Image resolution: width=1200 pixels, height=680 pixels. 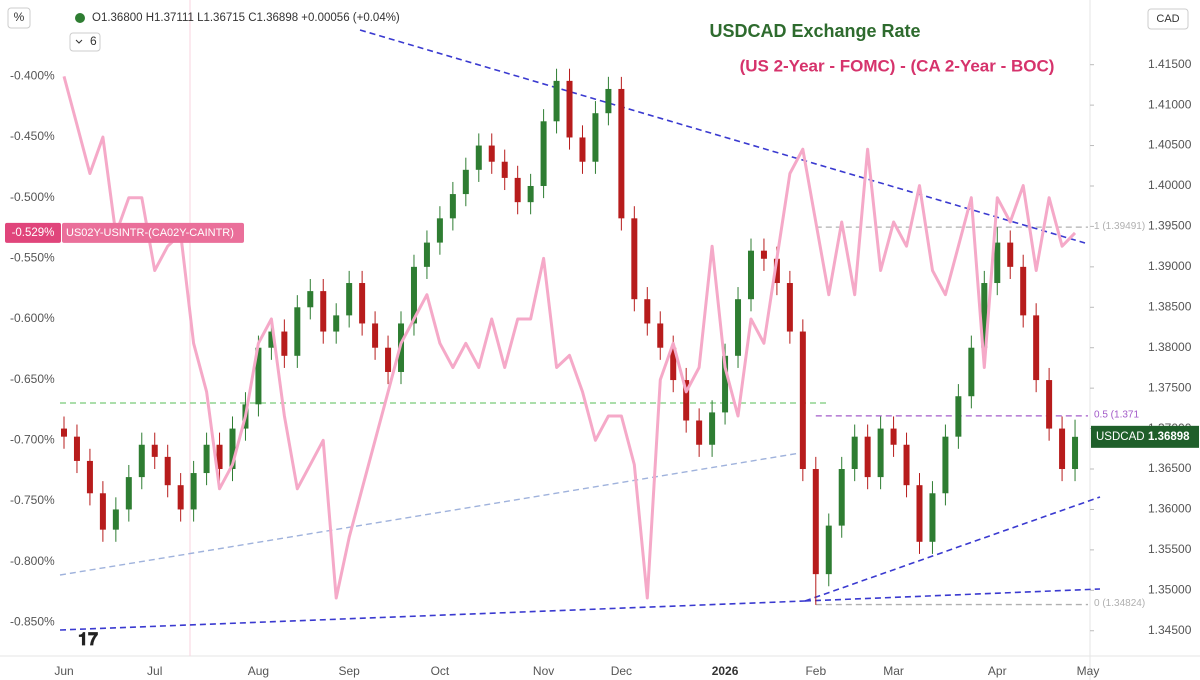 I want to click on price-label-name: USDCAD, so click(x=1120, y=437).